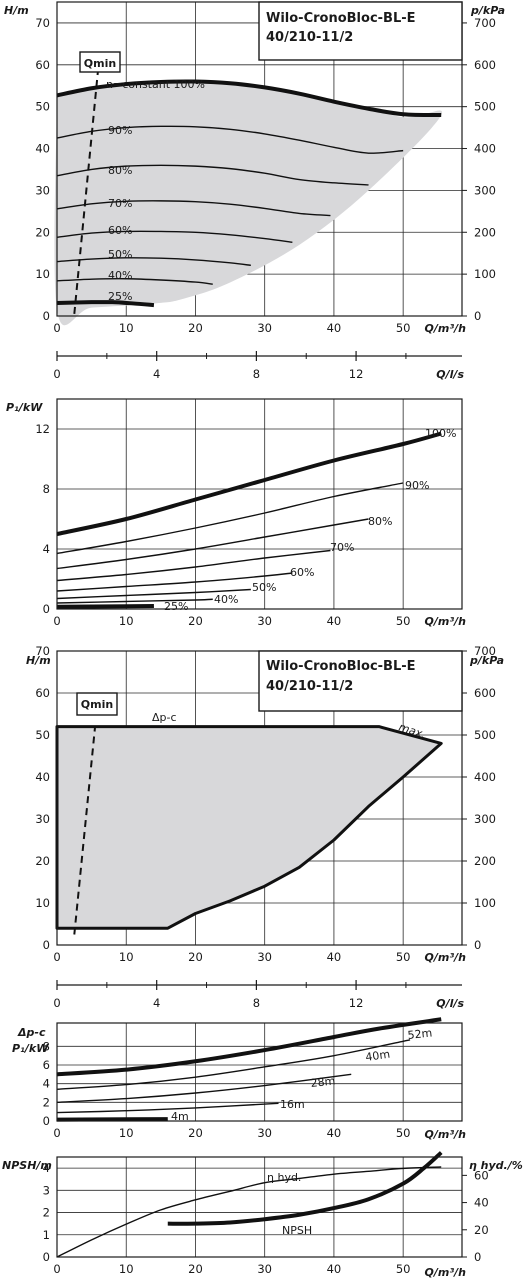 The image size is (524, 1280). What do you see at coordinates (356, 1003) in the screenshot?
I see `scale-tick-label: 12` at bounding box center [356, 1003].